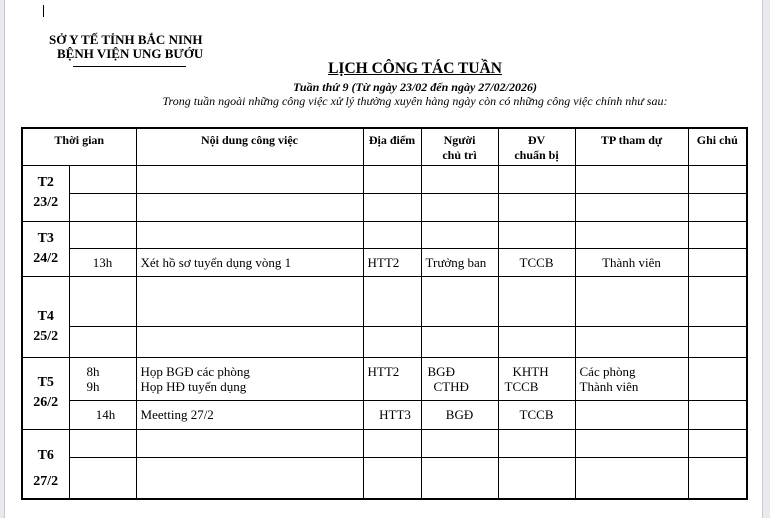  I want to click on table-row: T3 24/2, so click(384, 248).